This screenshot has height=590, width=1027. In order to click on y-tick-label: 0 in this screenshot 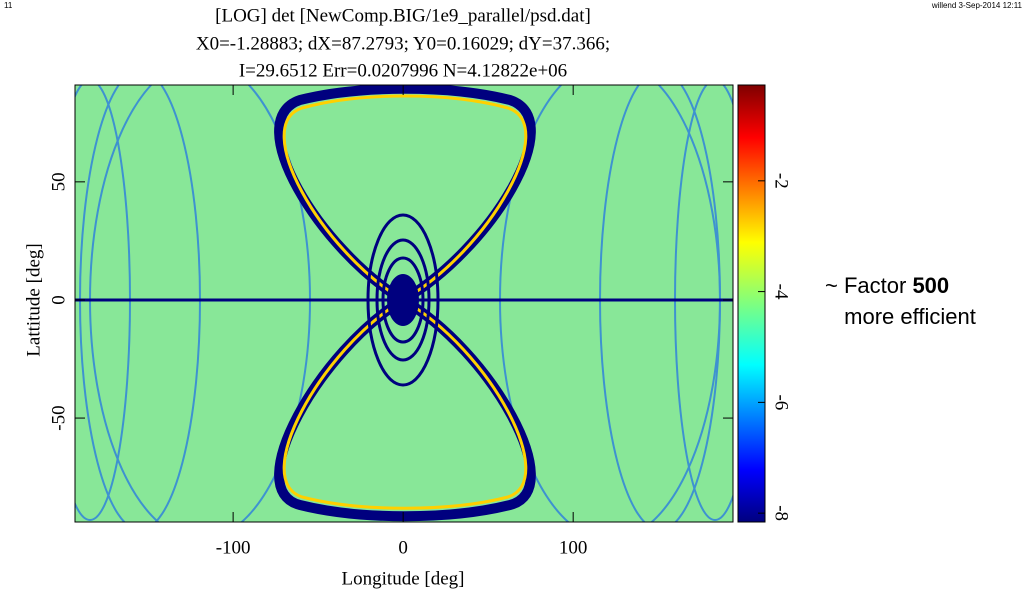, I will do `click(58, 300)`.